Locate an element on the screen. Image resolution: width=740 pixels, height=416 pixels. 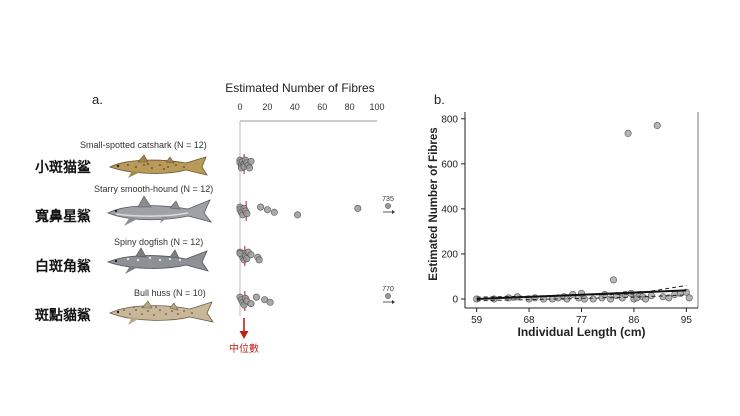
median-label: 中位數 is located at coordinates (244, 348).